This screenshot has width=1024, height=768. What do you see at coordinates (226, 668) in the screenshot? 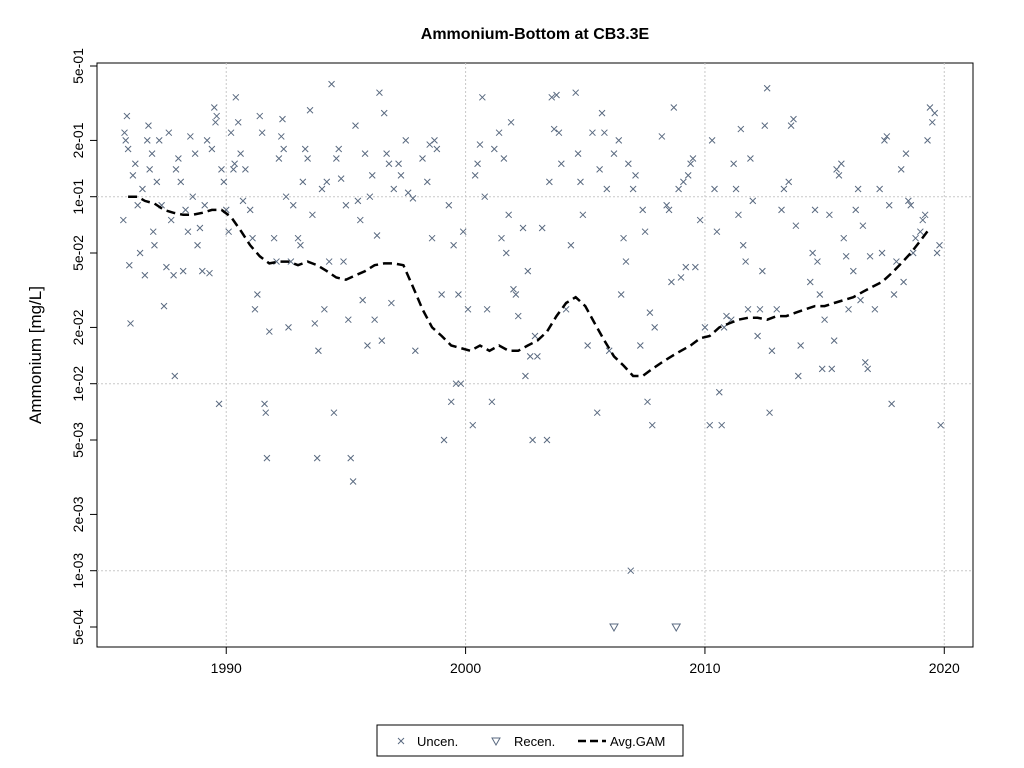
I see `x-tick-label: 1990` at bounding box center [226, 668].